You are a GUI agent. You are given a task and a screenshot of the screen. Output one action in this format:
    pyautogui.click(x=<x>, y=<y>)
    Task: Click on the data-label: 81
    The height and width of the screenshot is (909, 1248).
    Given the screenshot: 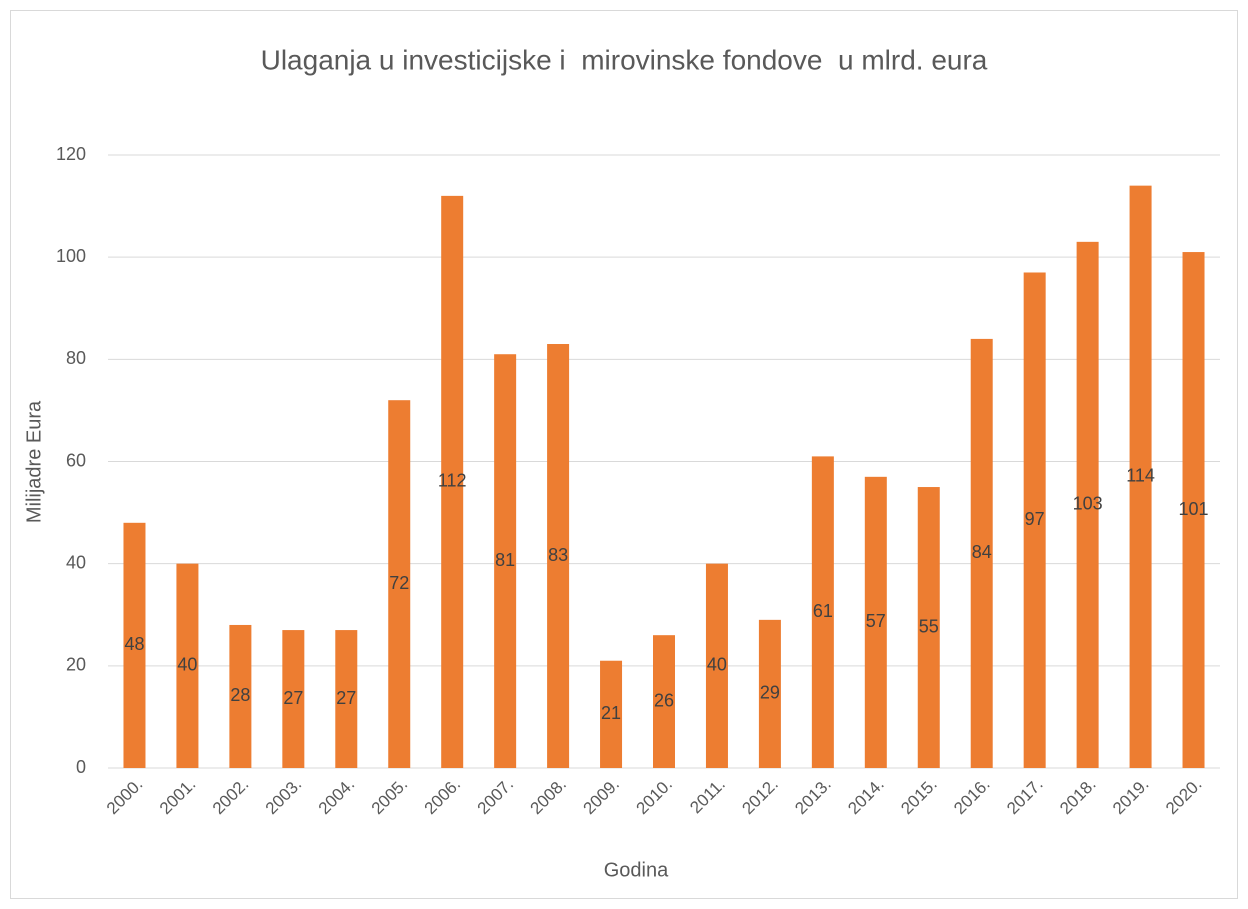 What is the action you would take?
    pyautogui.click(x=505, y=560)
    